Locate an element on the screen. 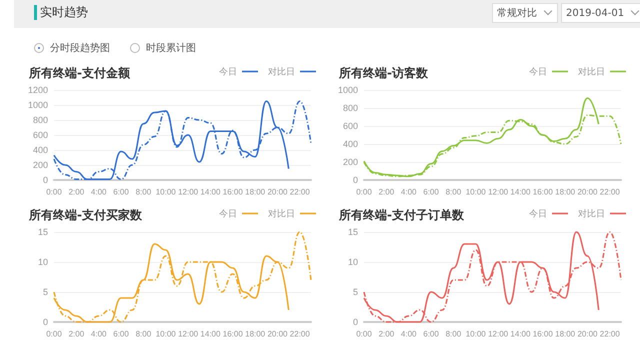 The width and height of the screenshot is (640, 340). y-tick-label: 1200 is located at coordinates (38, 90).